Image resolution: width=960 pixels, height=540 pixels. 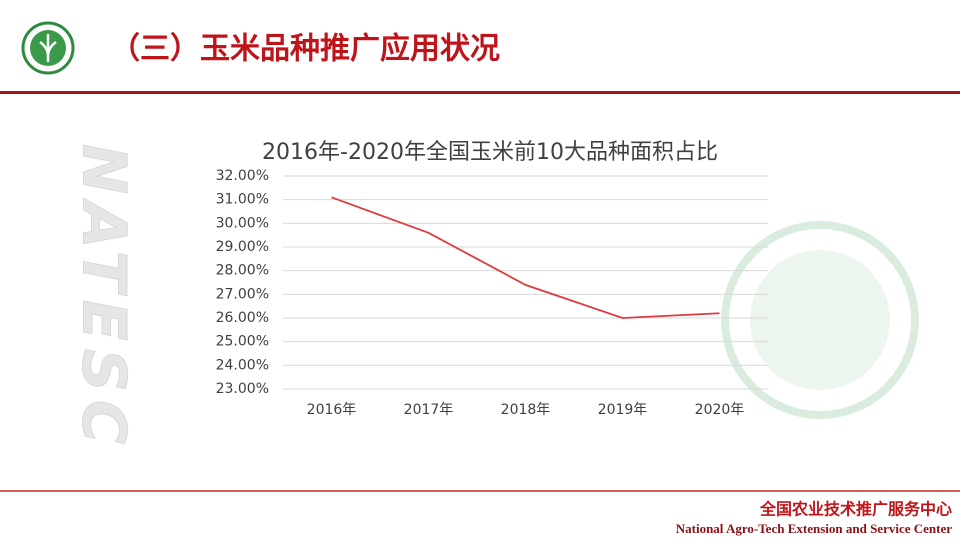 What do you see at coordinates (855, 509) in the screenshot?
I see `footer-org-cn: 全国农业技术推广服务中心` at bounding box center [855, 509].